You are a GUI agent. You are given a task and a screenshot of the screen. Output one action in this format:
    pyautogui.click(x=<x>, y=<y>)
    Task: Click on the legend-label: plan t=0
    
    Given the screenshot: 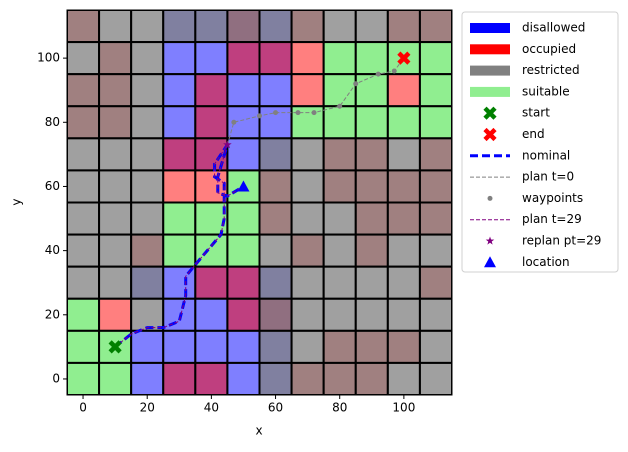 What is the action you would take?
    pyautogui.click(x=548, y=177)
    